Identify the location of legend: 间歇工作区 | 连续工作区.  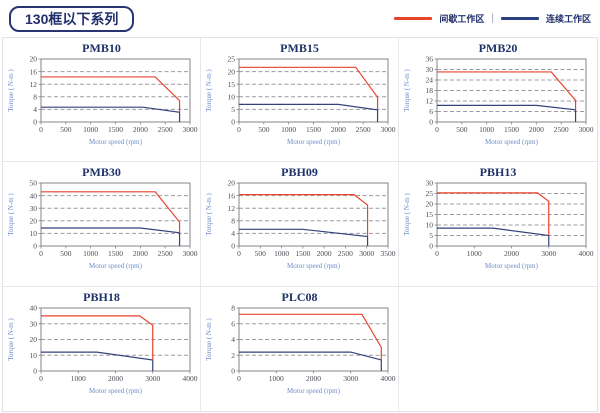
(492, 18).